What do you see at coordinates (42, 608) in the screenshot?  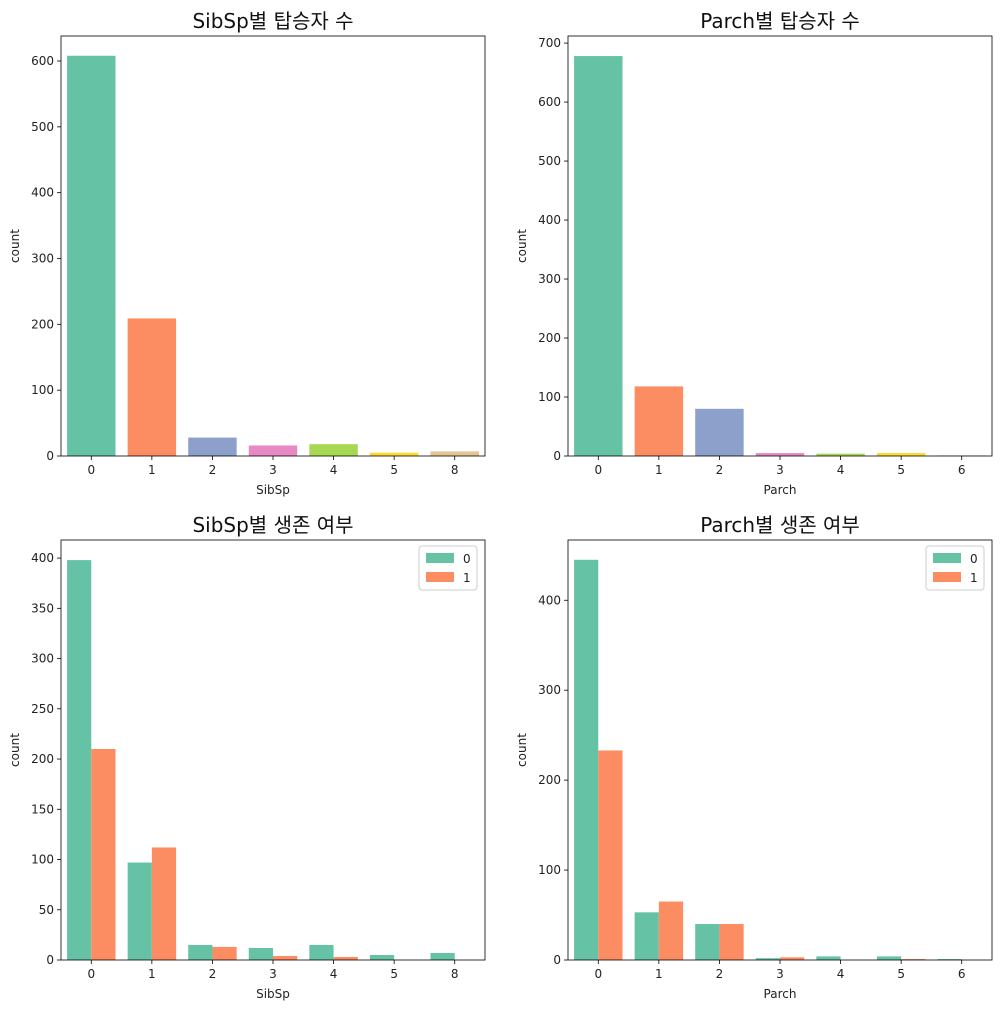 I see `y-tick-label: 350` at bounding box center [42, 608].